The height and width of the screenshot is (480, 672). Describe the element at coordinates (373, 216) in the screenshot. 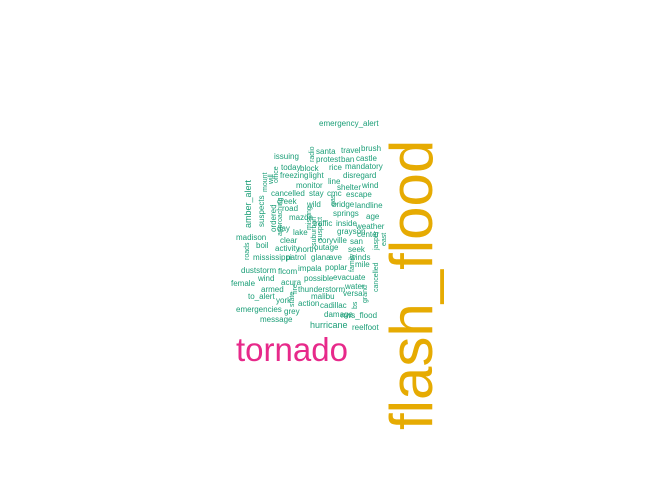

I see `word-age-38: age` at that location.